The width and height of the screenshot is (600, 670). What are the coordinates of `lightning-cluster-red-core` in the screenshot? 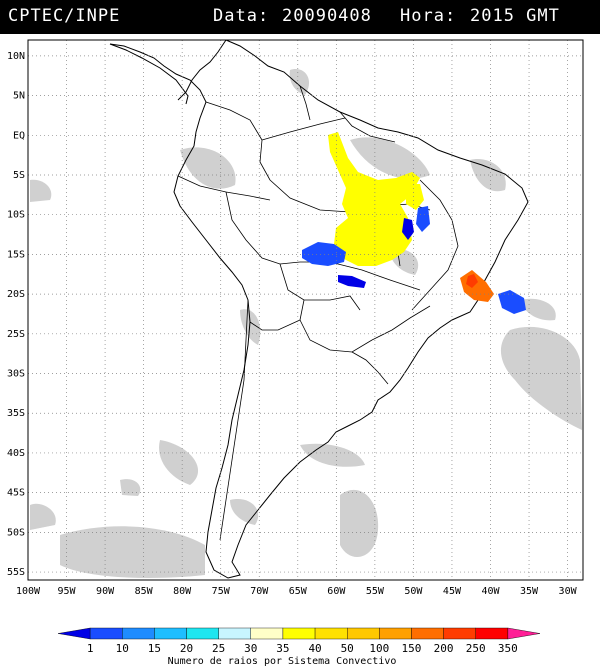 It's located at (472, 281).